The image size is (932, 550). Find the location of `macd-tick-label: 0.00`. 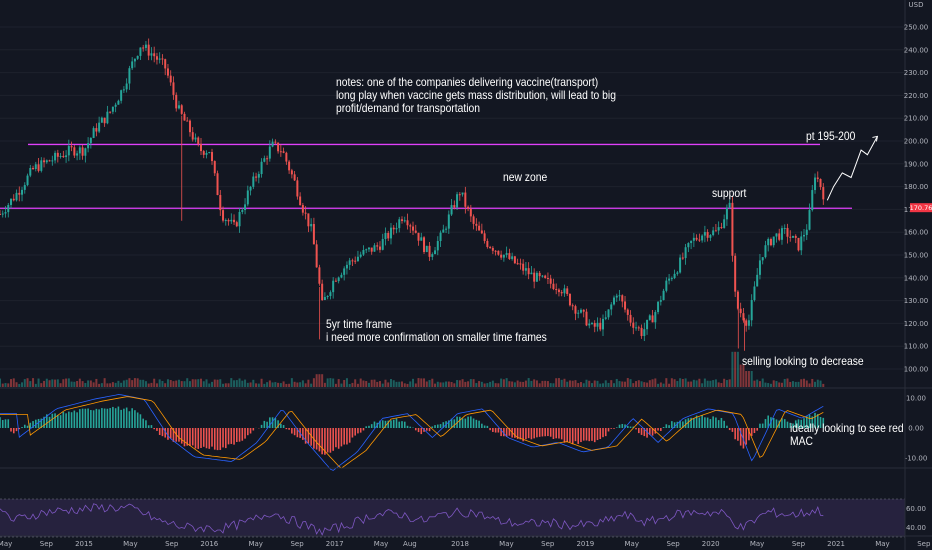

macd-tick-label: 0.00 is located at coordinates (916, 429).